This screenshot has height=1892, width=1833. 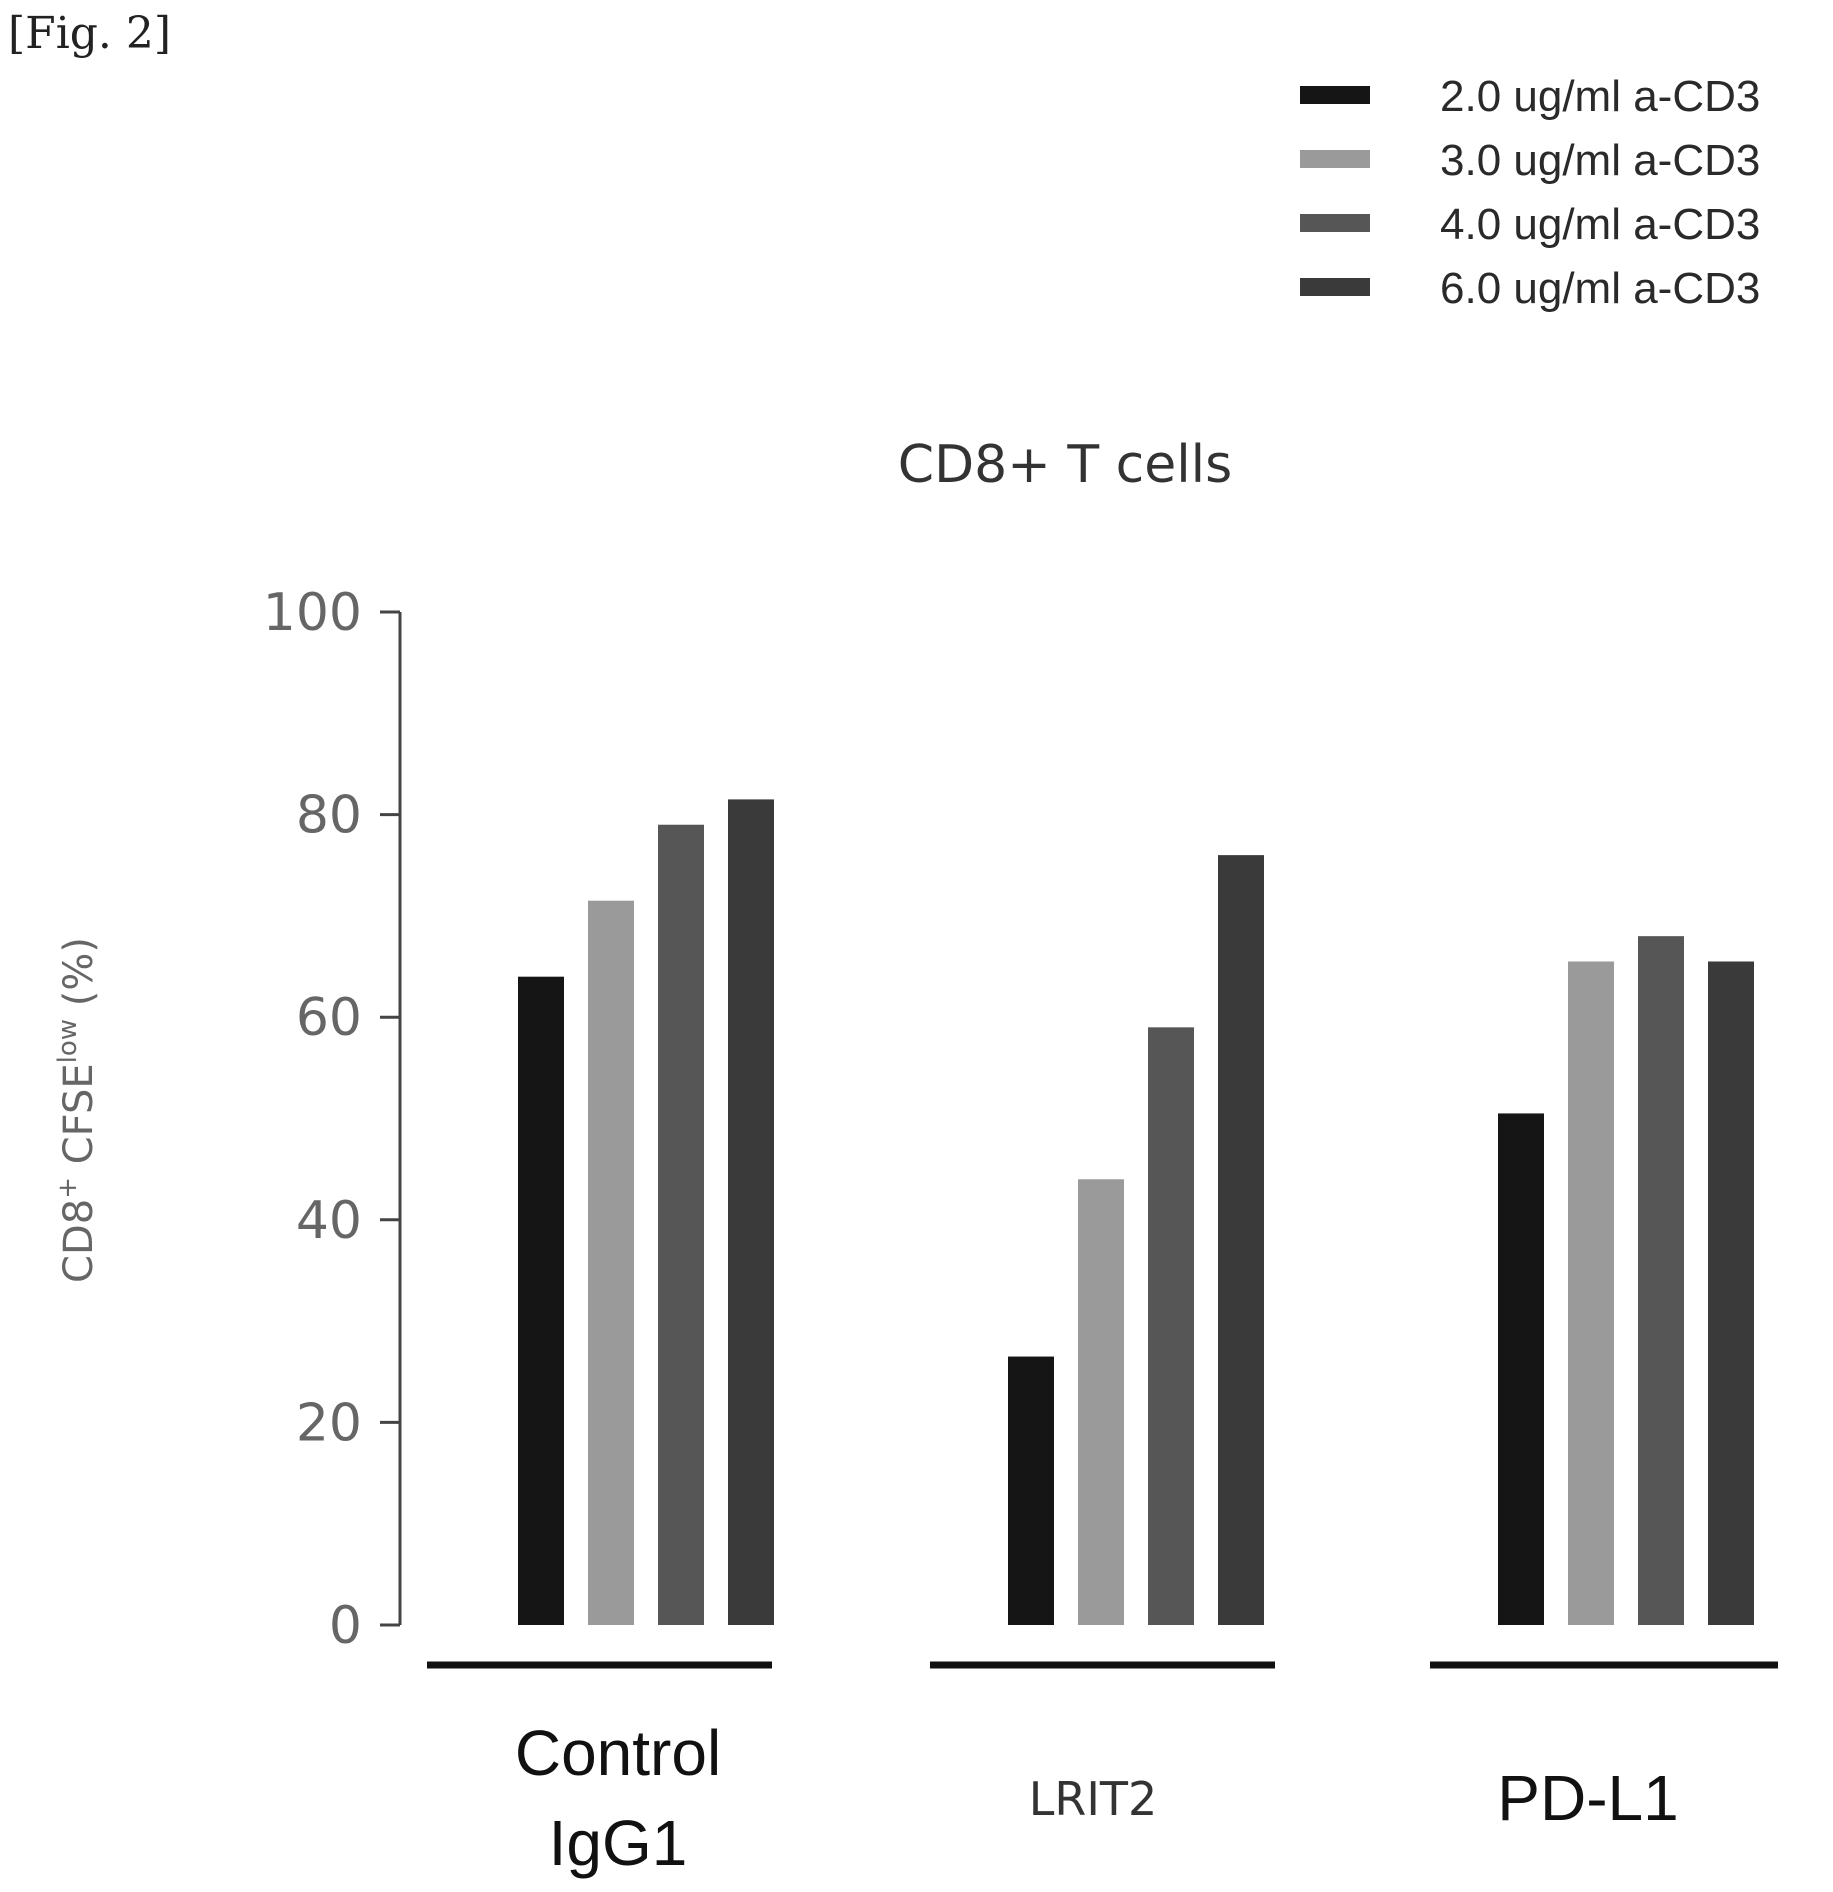 I want to click on legend-label-2: 3.0 ug/ml a-CD3, so click(x=1600, y=160).